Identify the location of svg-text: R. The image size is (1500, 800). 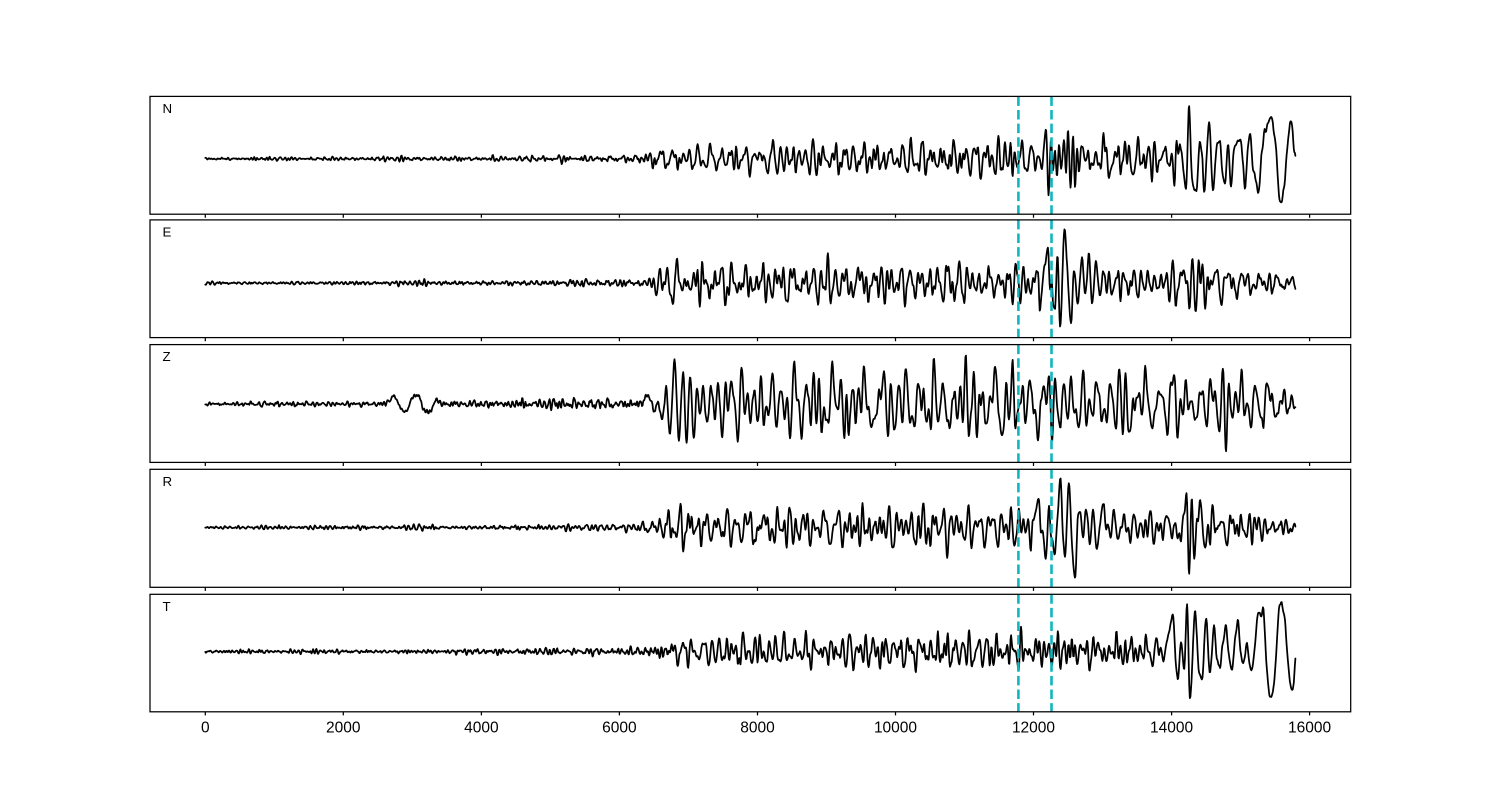
(168, 481).